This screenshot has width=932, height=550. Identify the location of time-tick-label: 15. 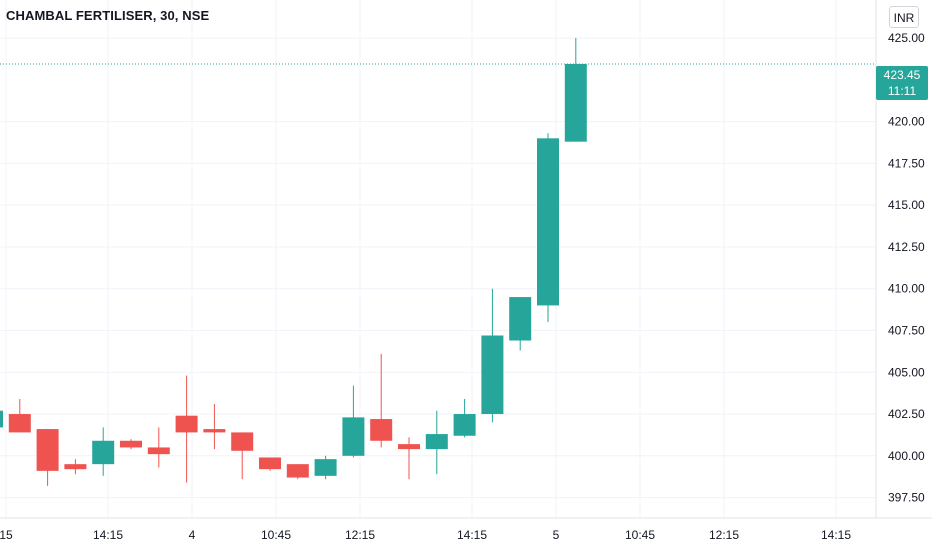
(6, 535).